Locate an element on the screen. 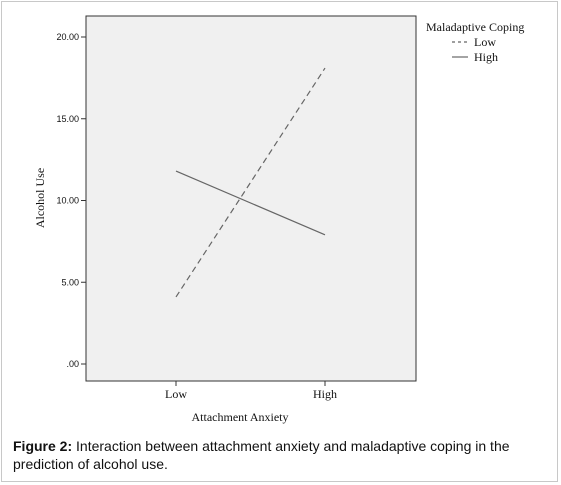 The height and width of the screenshot is (485, 561). legend-title: Maladaptive Coping is located at coordinates (475, 27).